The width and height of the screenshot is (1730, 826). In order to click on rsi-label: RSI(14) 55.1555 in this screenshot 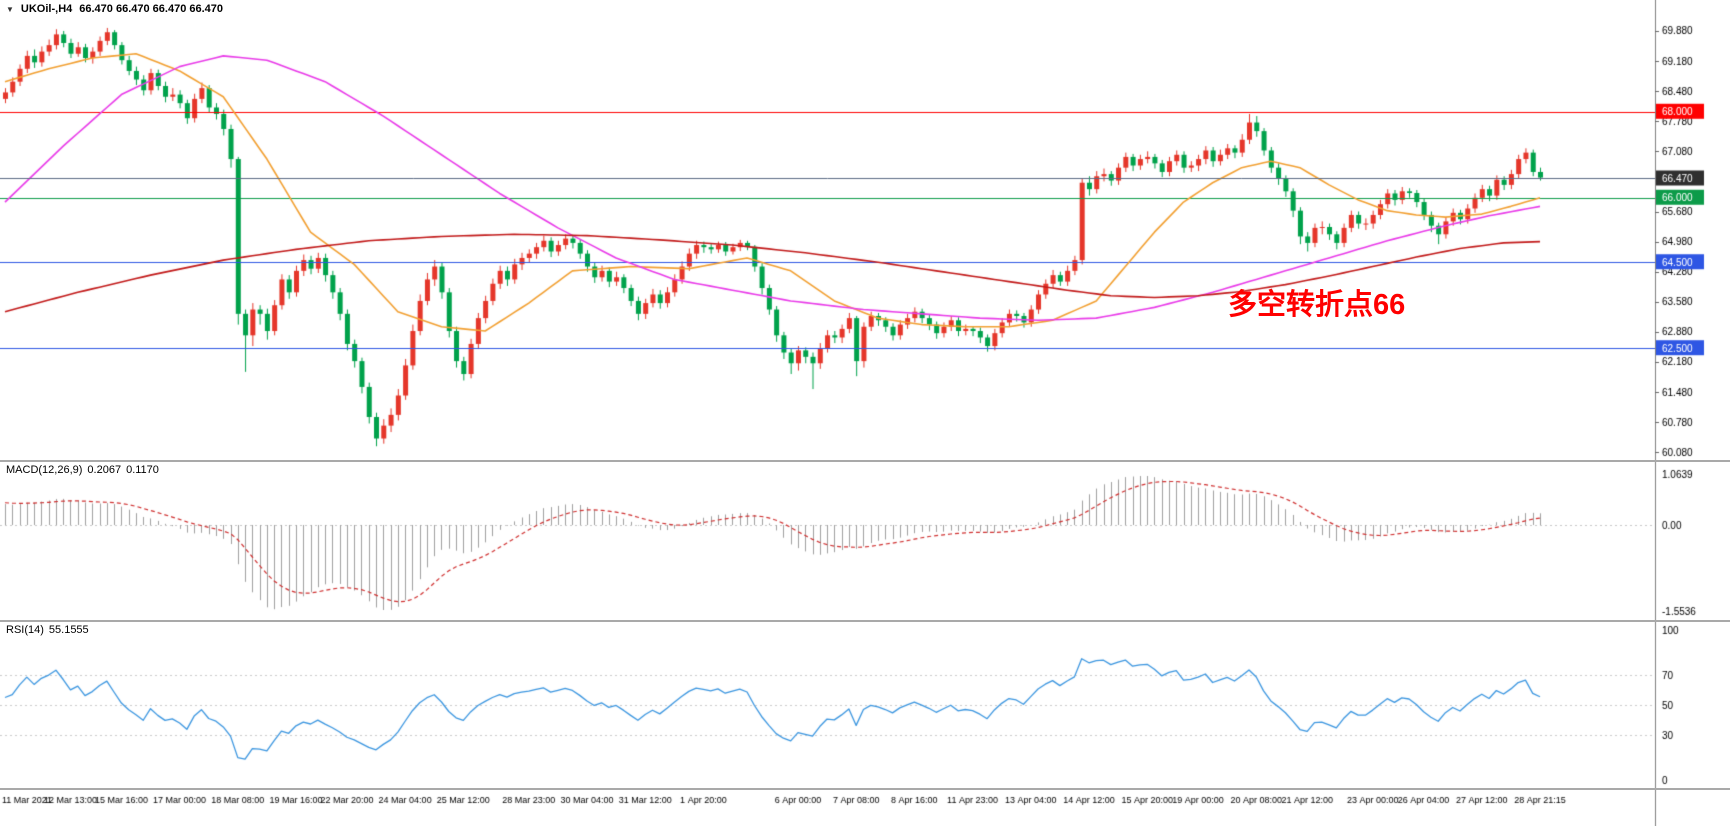, I will do `click(50, 630)`.